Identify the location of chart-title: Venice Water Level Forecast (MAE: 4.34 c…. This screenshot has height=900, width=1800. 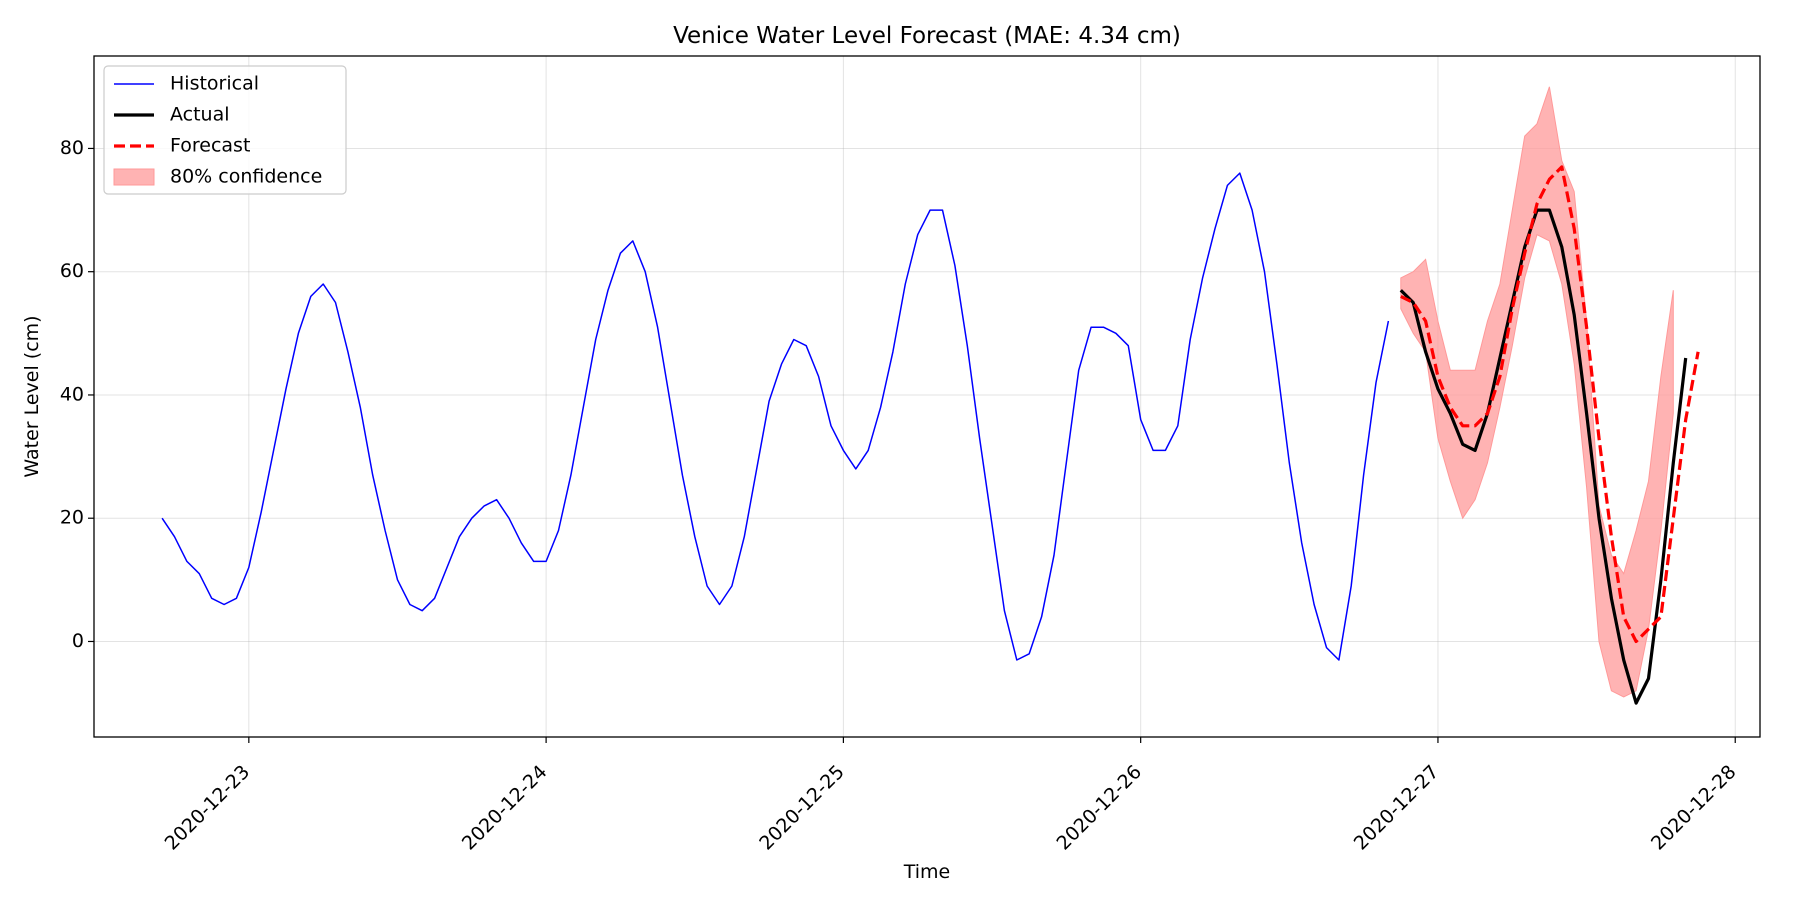
(927, 36).